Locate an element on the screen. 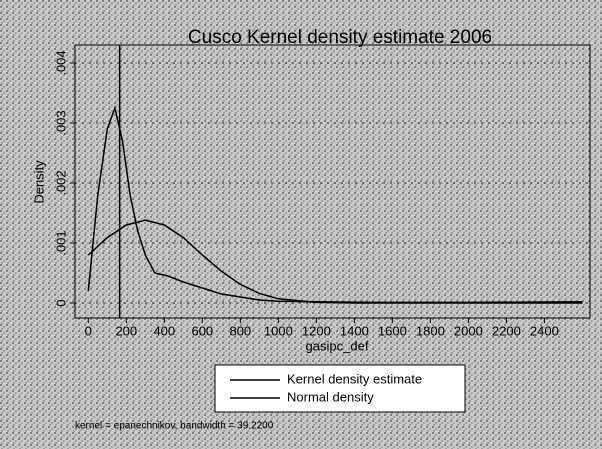 This screenshot has height=449, width=602. y-tick-label: .001 is located at coordinates (60, 242).